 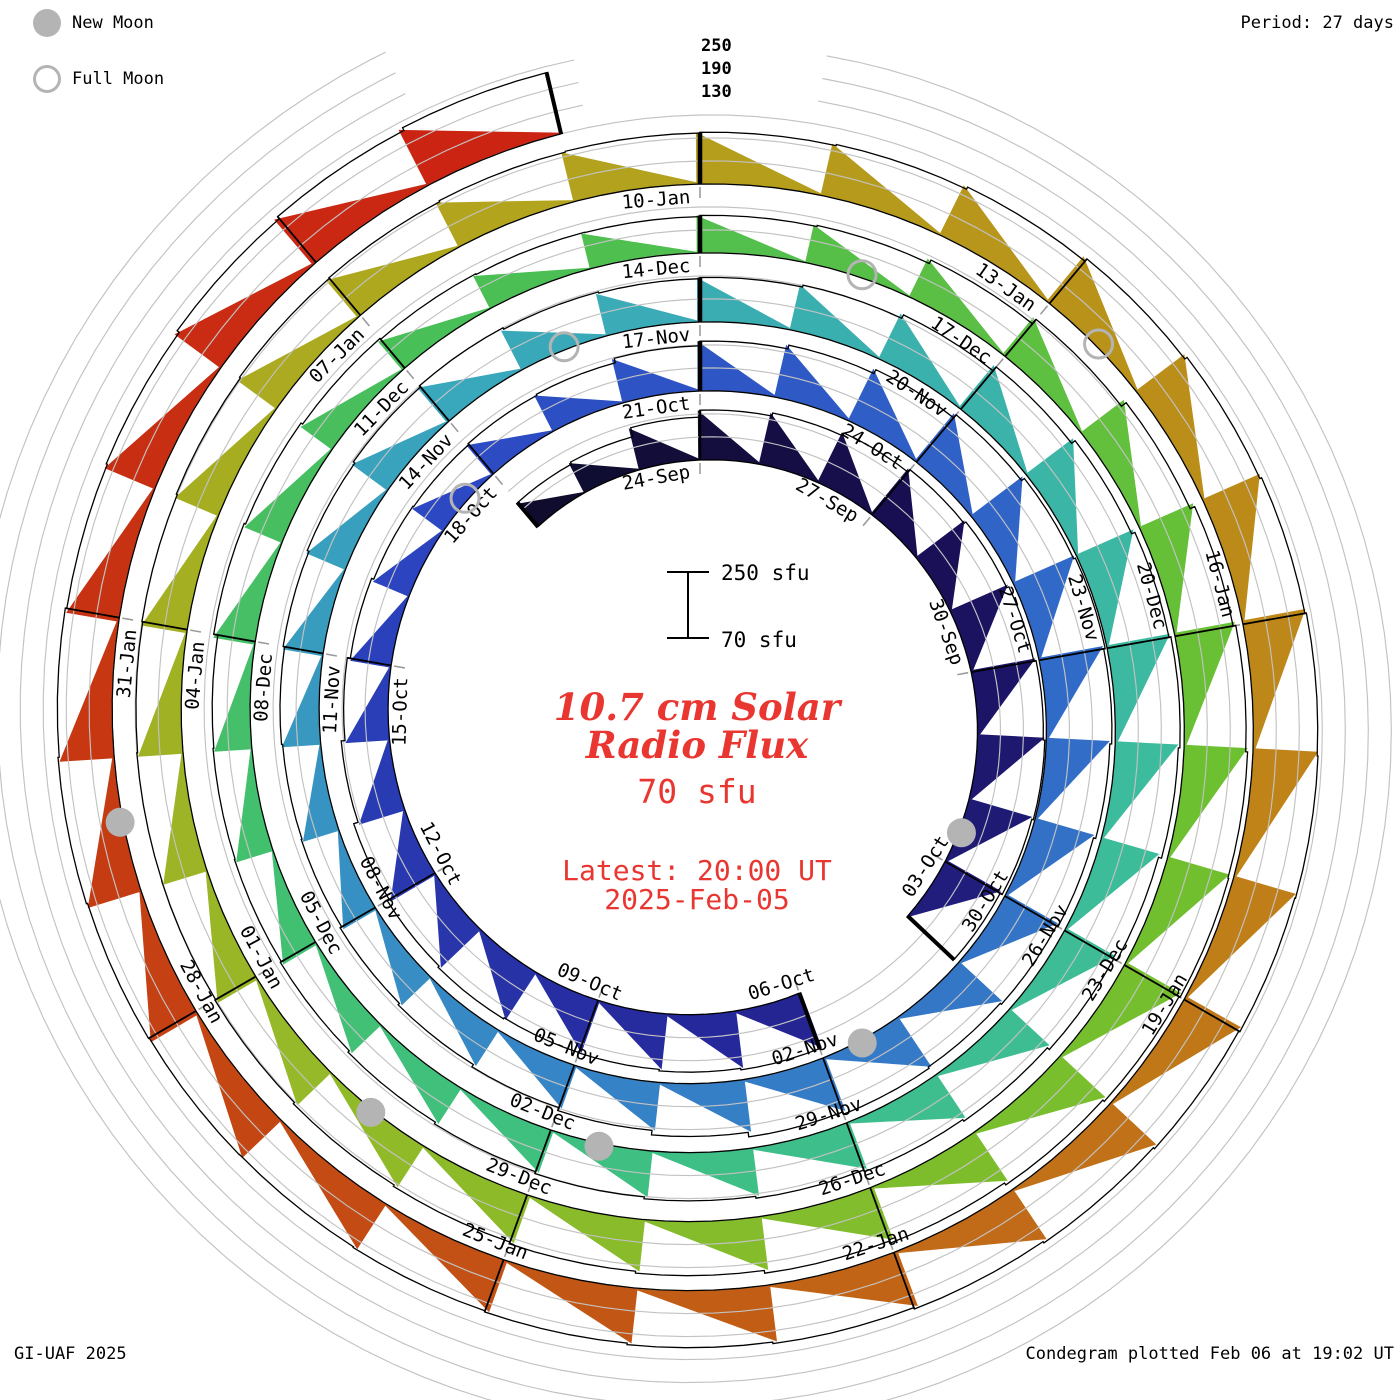 I want to click on new-moon-icon, so click(x=47, y=23).